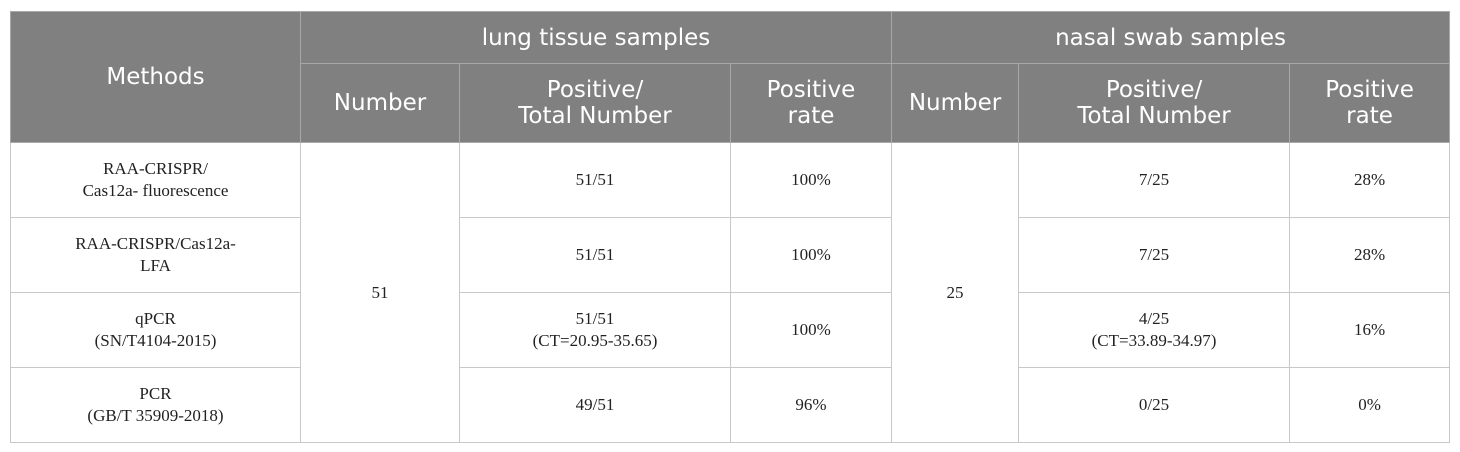  I want to click on lung-positive-total-cell: 49/51, so click(595, 405).